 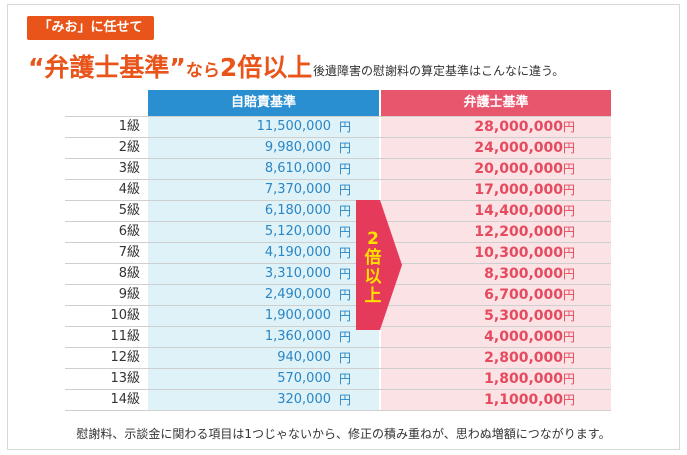 I want to click on grade-label: 1級, so click(x=129, y=126).